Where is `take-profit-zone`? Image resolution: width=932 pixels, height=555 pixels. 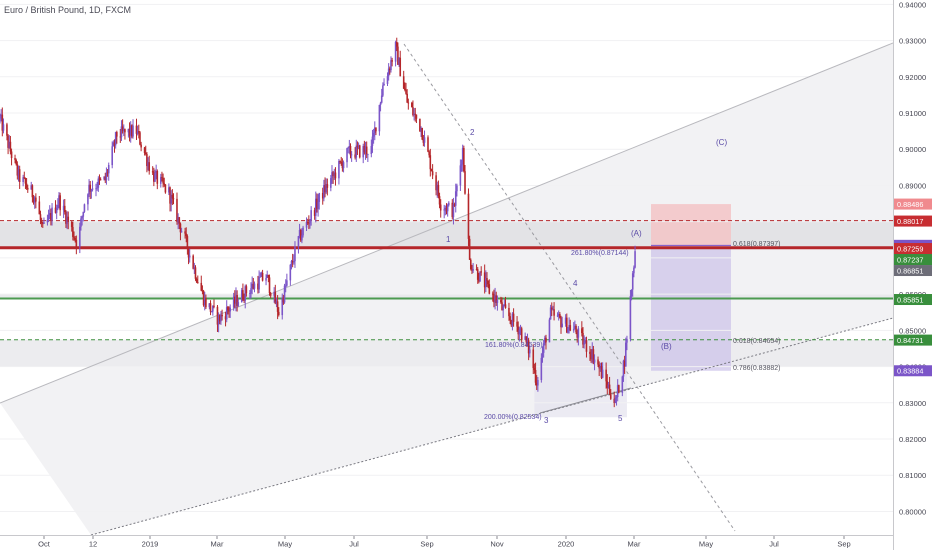
take-profit-zone is located at coordinates (691, 308).